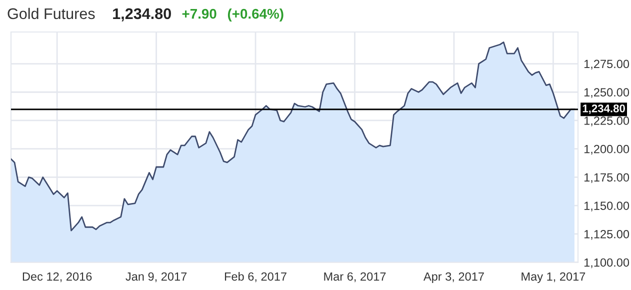 Image resolution: width=631 pixels, height=290 pixels. Describe the element at coordinates (57, 277) in the screenshot. I see `x-tick-label: Dec 12, 2016` at that location.